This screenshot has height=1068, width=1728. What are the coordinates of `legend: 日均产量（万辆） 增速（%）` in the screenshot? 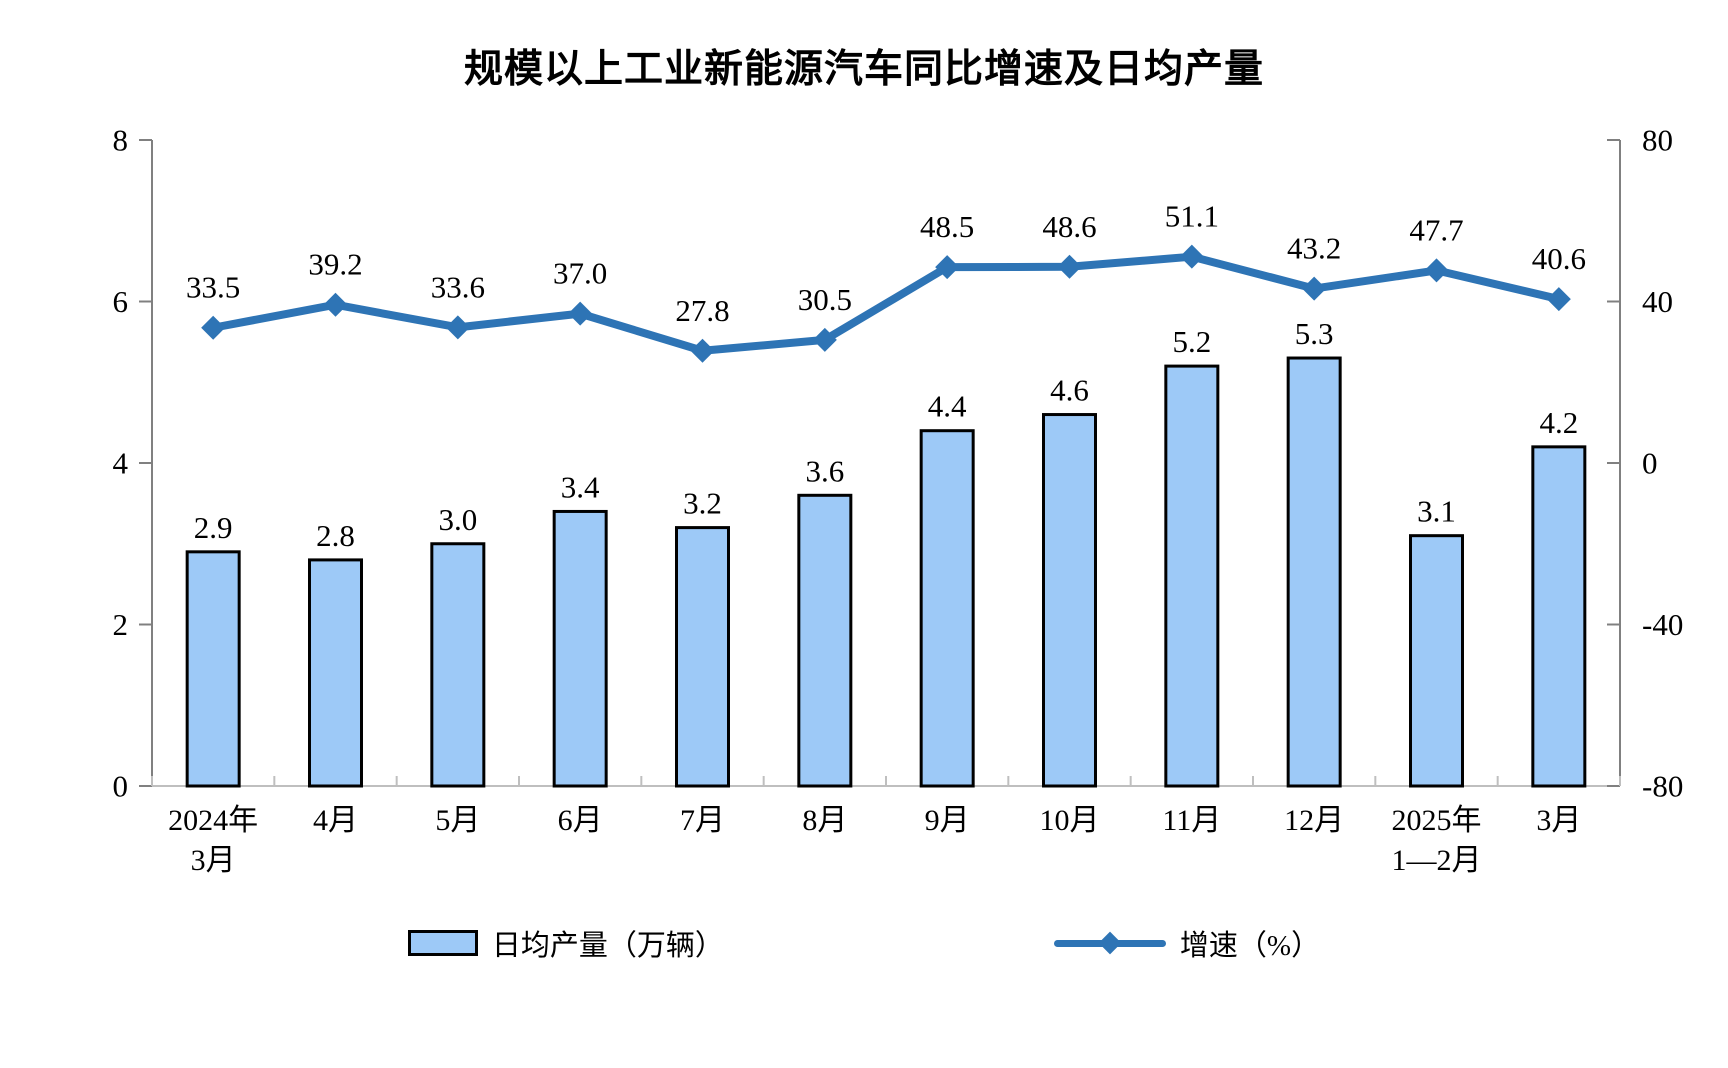 It's located at (864, 943).